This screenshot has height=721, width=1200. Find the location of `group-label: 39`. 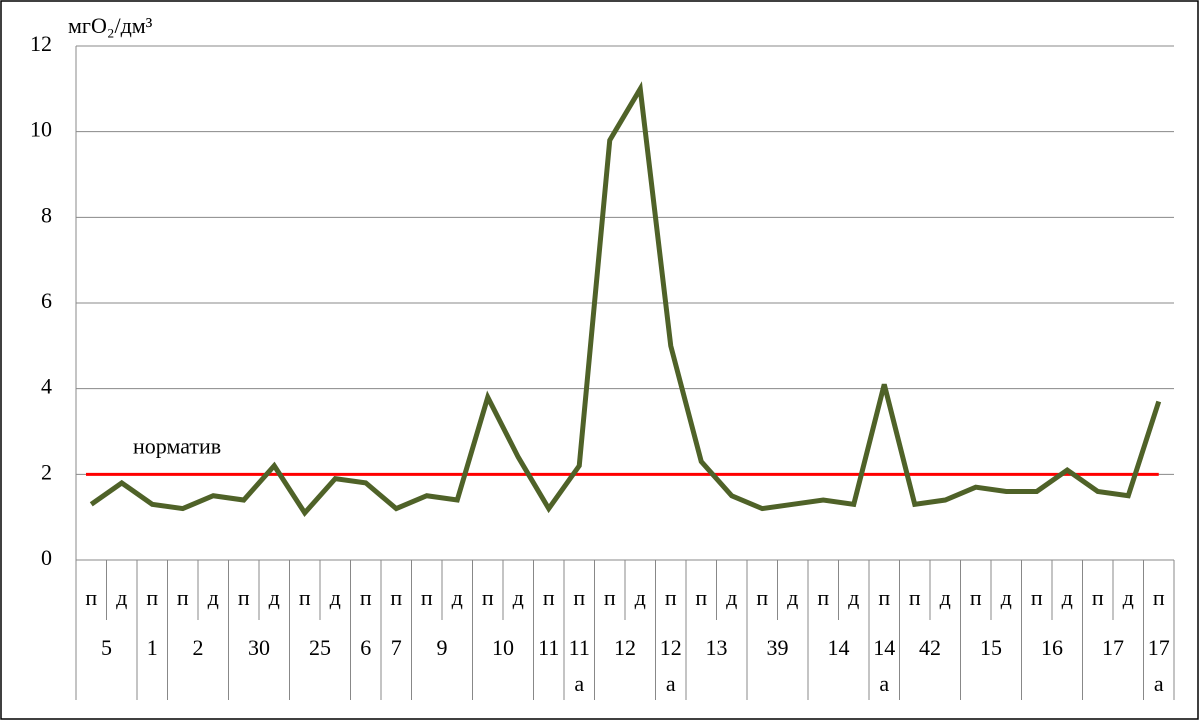

group-label: 39 is located at coordinates (777, 647).